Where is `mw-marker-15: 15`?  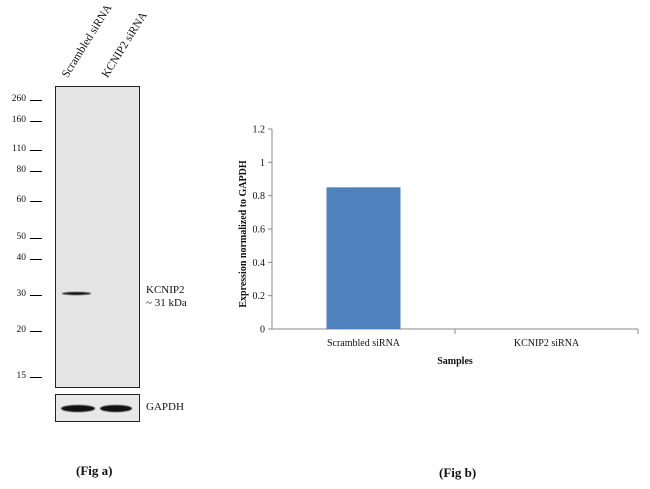 mw-marker-15: 15 is located at coordinates (21, 376).